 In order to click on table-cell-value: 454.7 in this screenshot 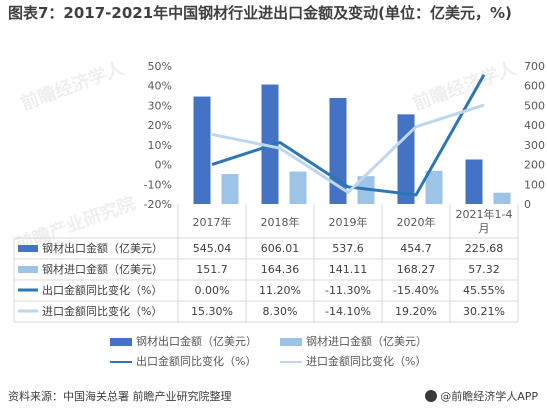, I will do `click(416, 248)`.